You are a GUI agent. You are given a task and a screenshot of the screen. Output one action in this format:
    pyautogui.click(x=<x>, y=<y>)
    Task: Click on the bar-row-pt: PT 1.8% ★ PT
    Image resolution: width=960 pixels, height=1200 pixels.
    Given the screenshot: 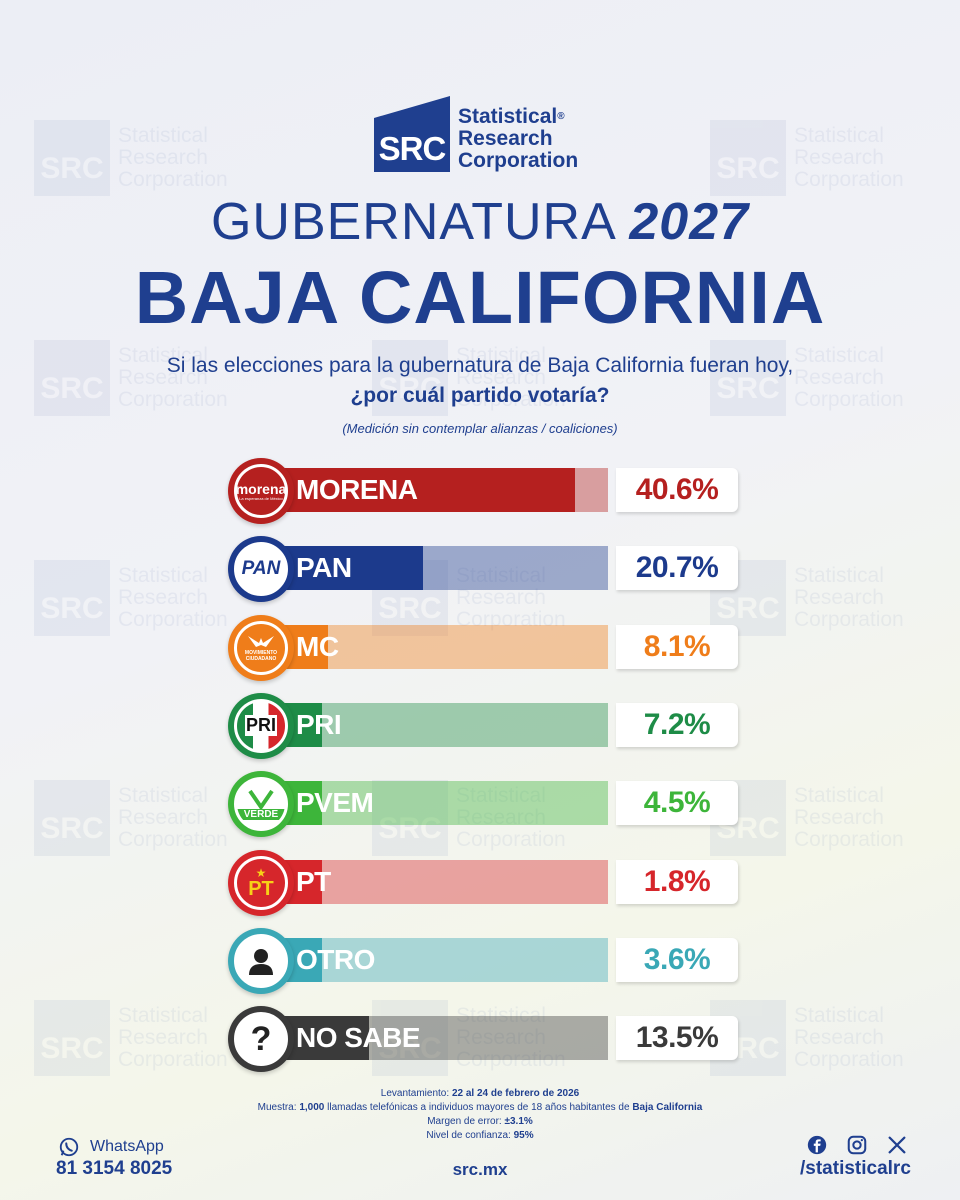 What is the action you would take?
    pyautogui.click(x=483, y=882)
    